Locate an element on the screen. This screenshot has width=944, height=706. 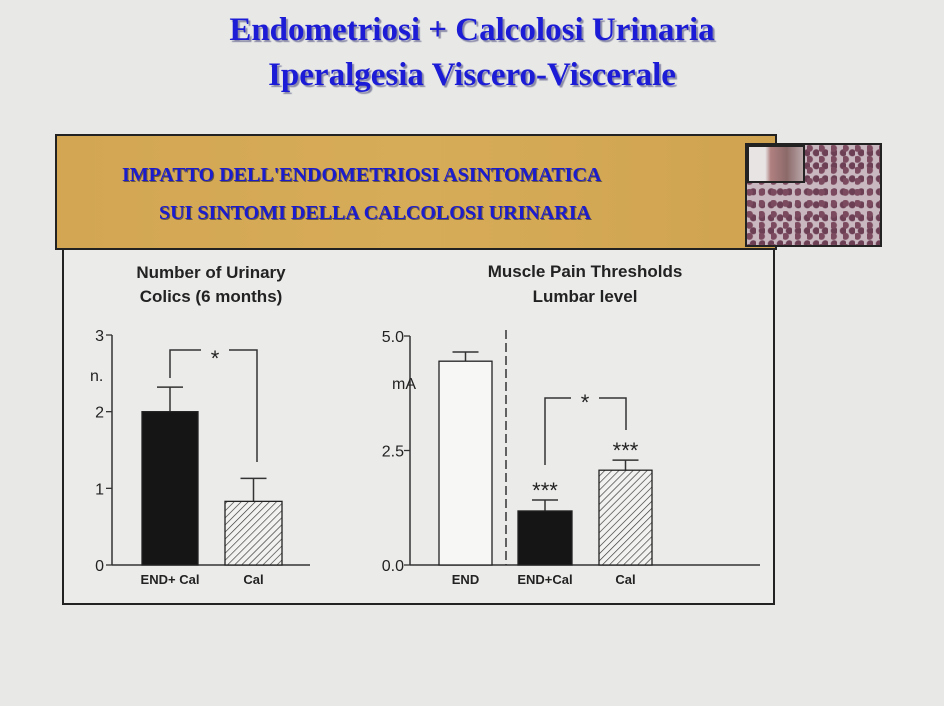
category-label: END+ Cal is located at coordinates (170, 579).